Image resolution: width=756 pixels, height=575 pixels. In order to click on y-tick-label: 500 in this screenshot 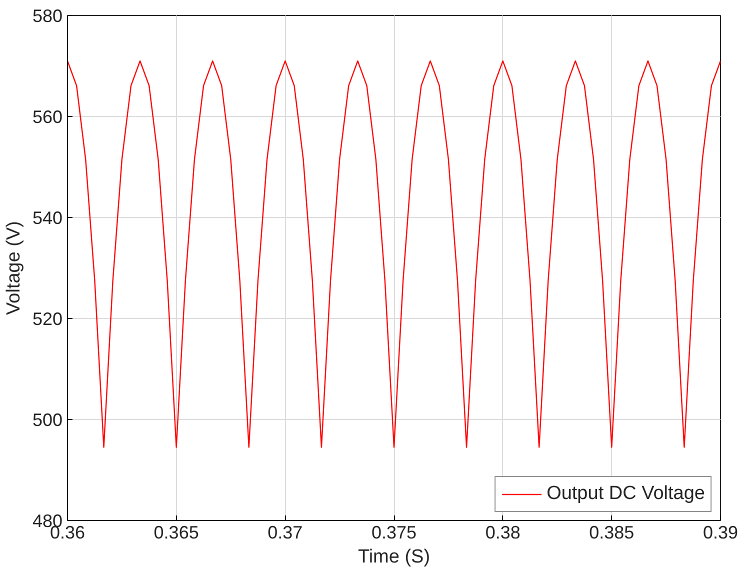, I will do `click(47, 420)`.